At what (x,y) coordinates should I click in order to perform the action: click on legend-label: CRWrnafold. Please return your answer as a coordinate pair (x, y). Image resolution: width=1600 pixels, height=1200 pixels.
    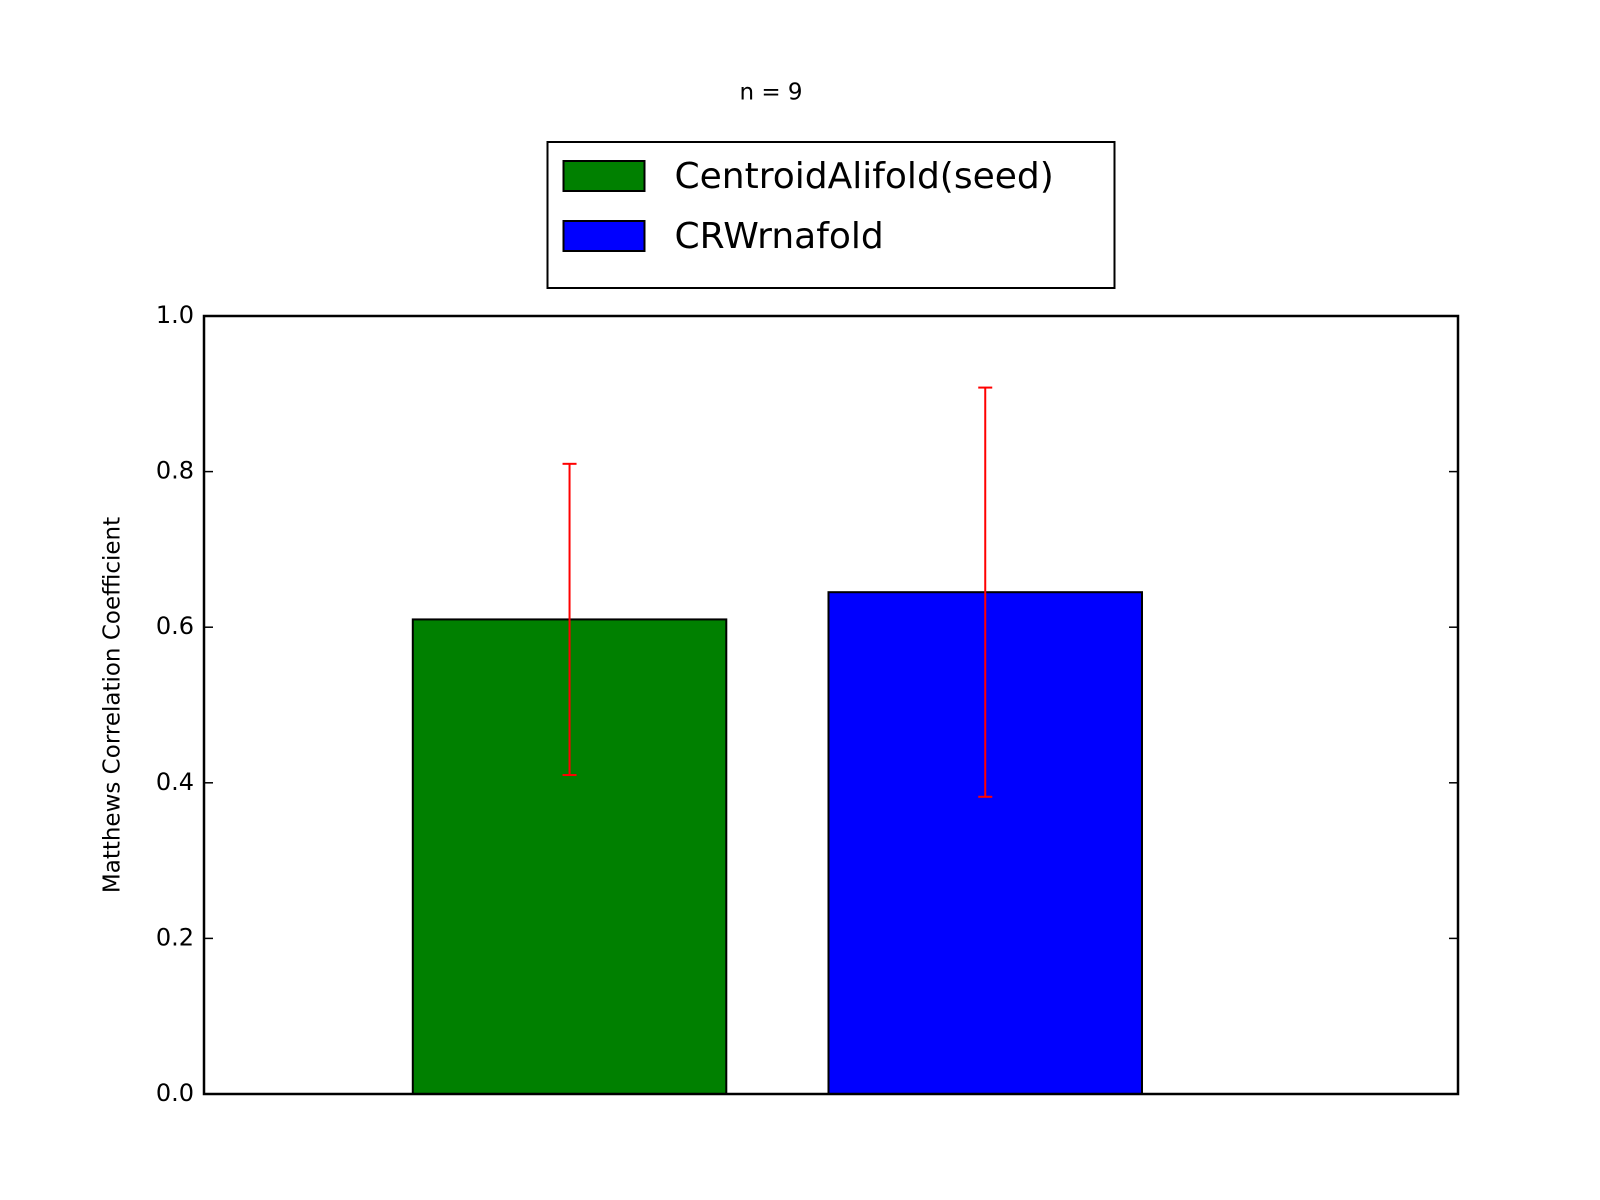
    Looking at the image, I should click on (779, 236).